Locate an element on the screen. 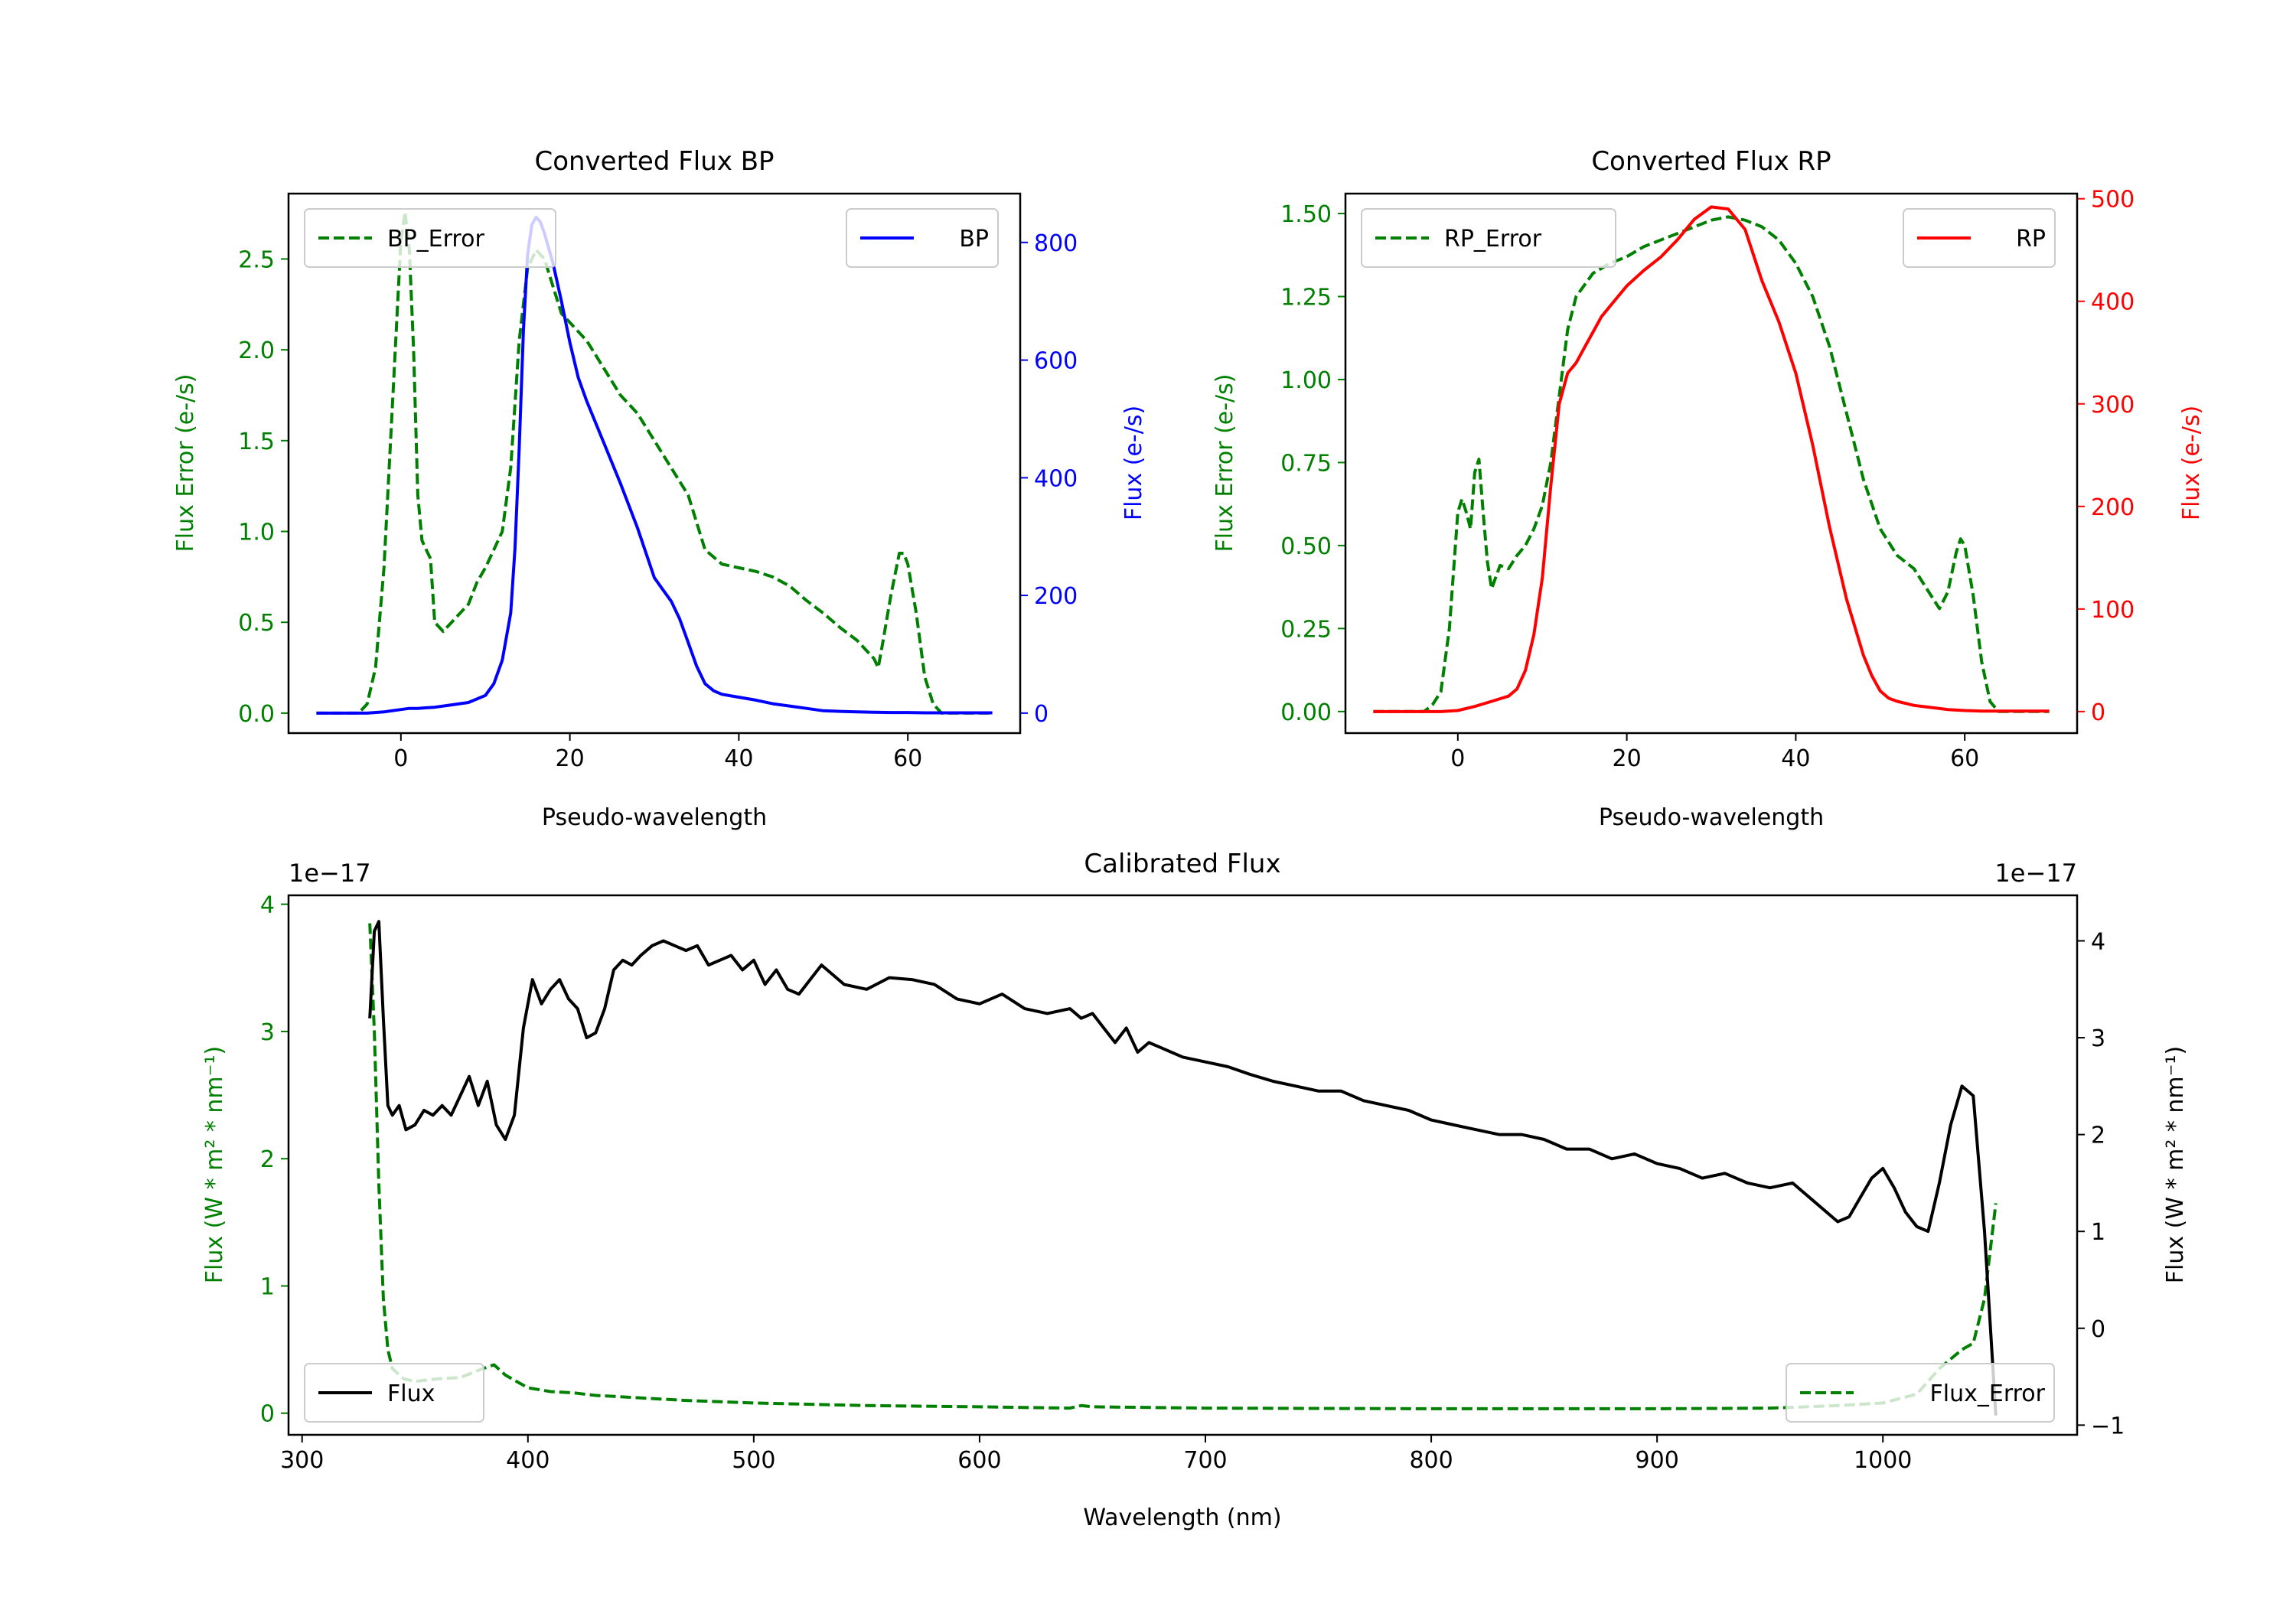 The width and height of the screenshot is (2296, 1607). y-right-tick-label-cal: 2 is located at coordinates (2098, 1136).